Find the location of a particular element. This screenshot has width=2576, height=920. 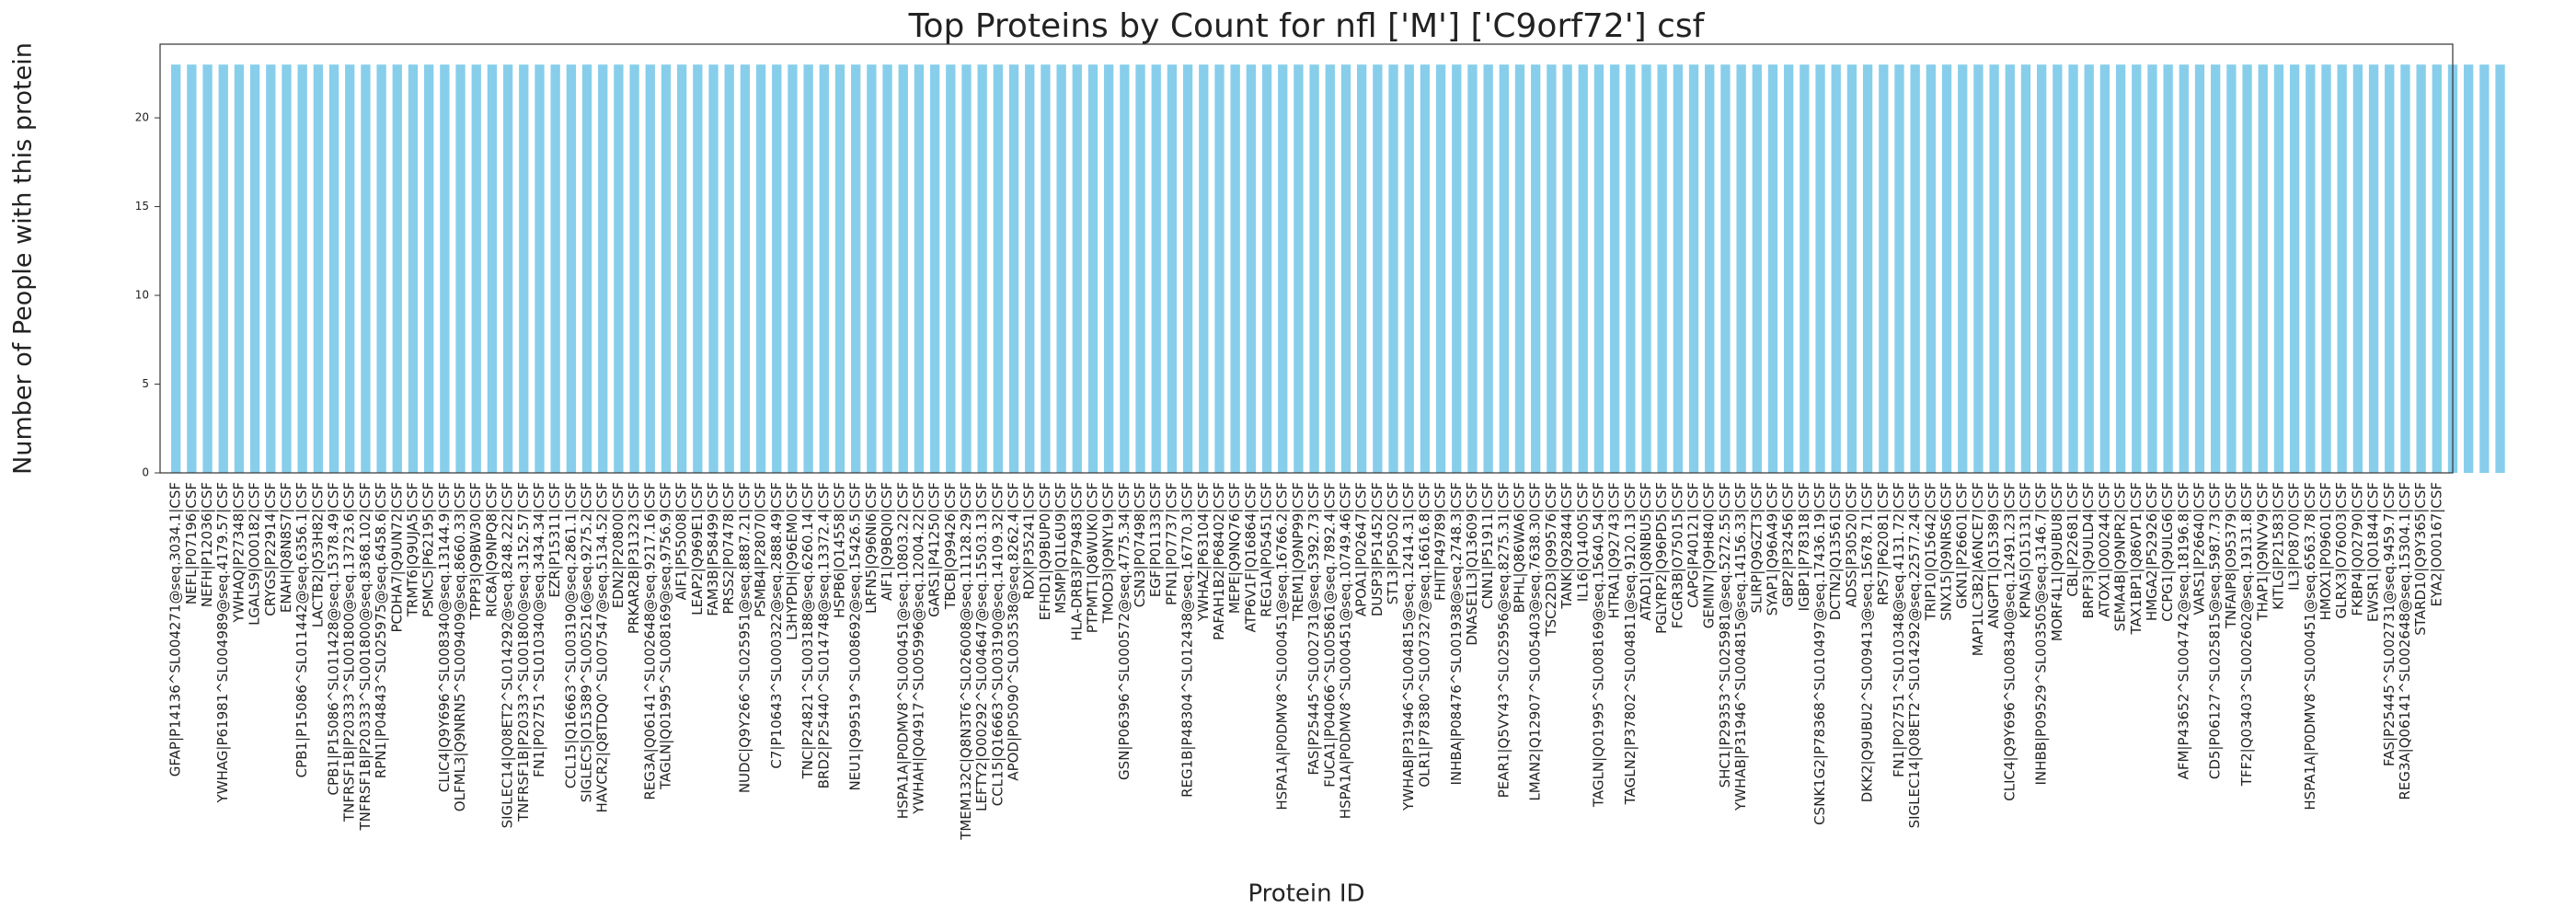

x-tick-label: TAGLN2|P37802^SL004811@seq.9120.13|CSF is located at coordinates (1630, 643).